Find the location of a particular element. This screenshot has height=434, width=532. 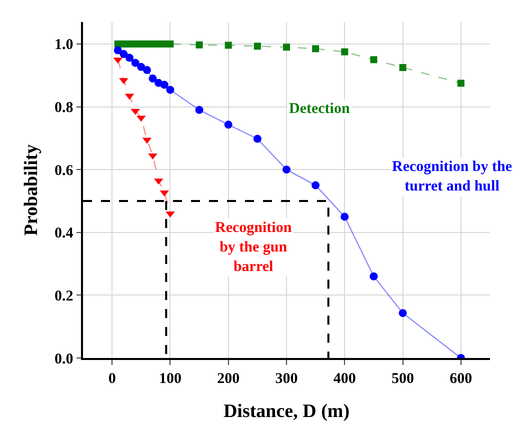

x-tick-label: 200 is located at coordinates (228, 378).